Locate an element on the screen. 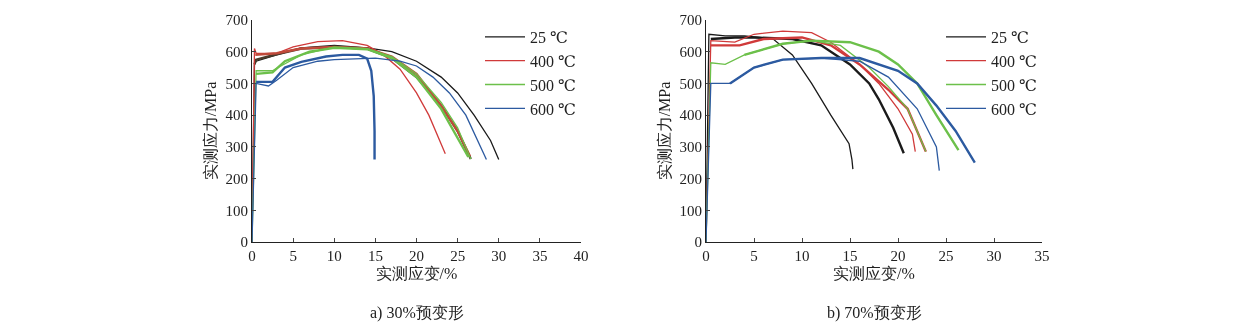  text: a) 30%预变形 is located at coordinates (417, 313).